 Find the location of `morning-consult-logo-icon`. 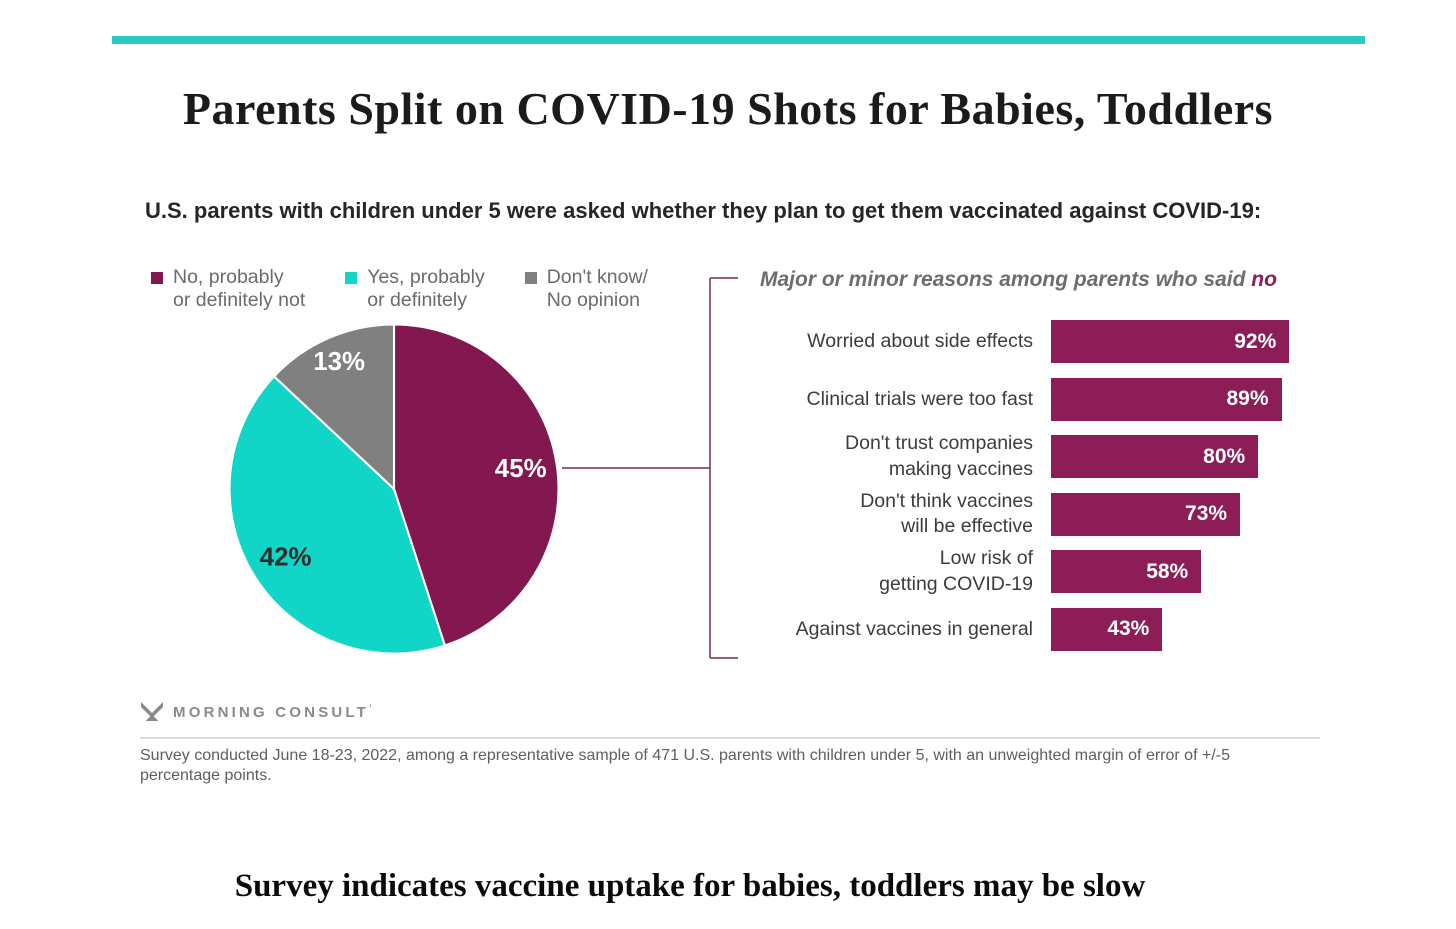

morning-consult-logo-icon is located at coordinates (152, 711).